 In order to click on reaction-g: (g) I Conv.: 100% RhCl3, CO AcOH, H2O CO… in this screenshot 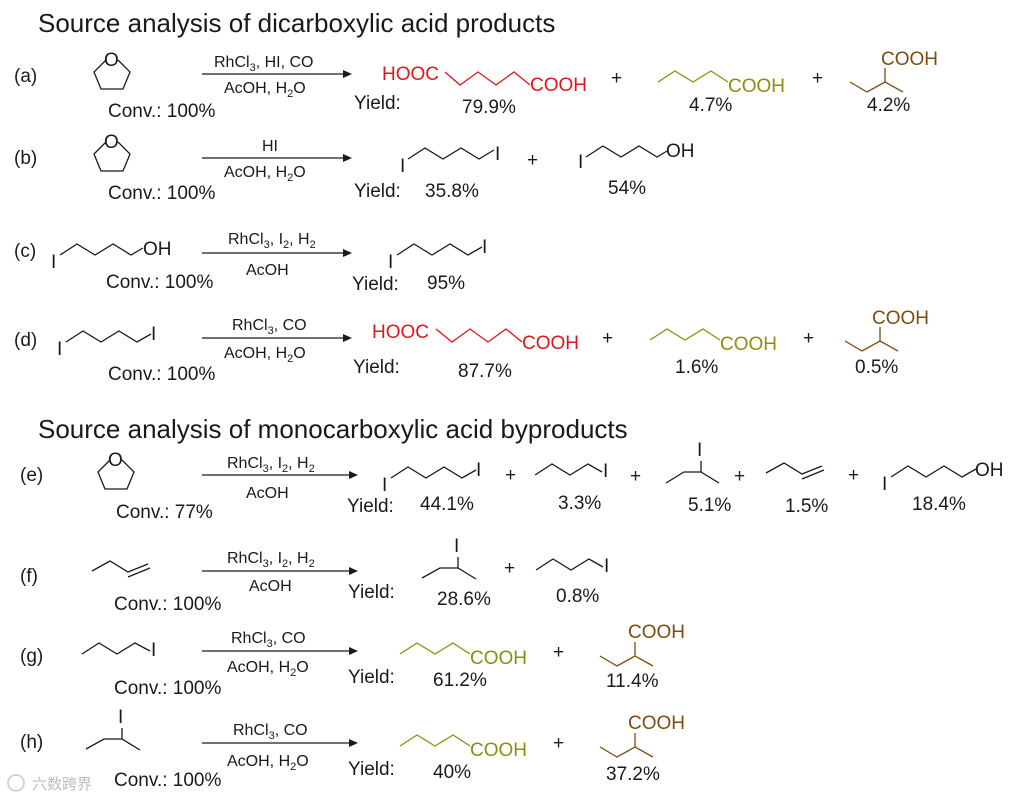, I will do `click(352, 660)`.